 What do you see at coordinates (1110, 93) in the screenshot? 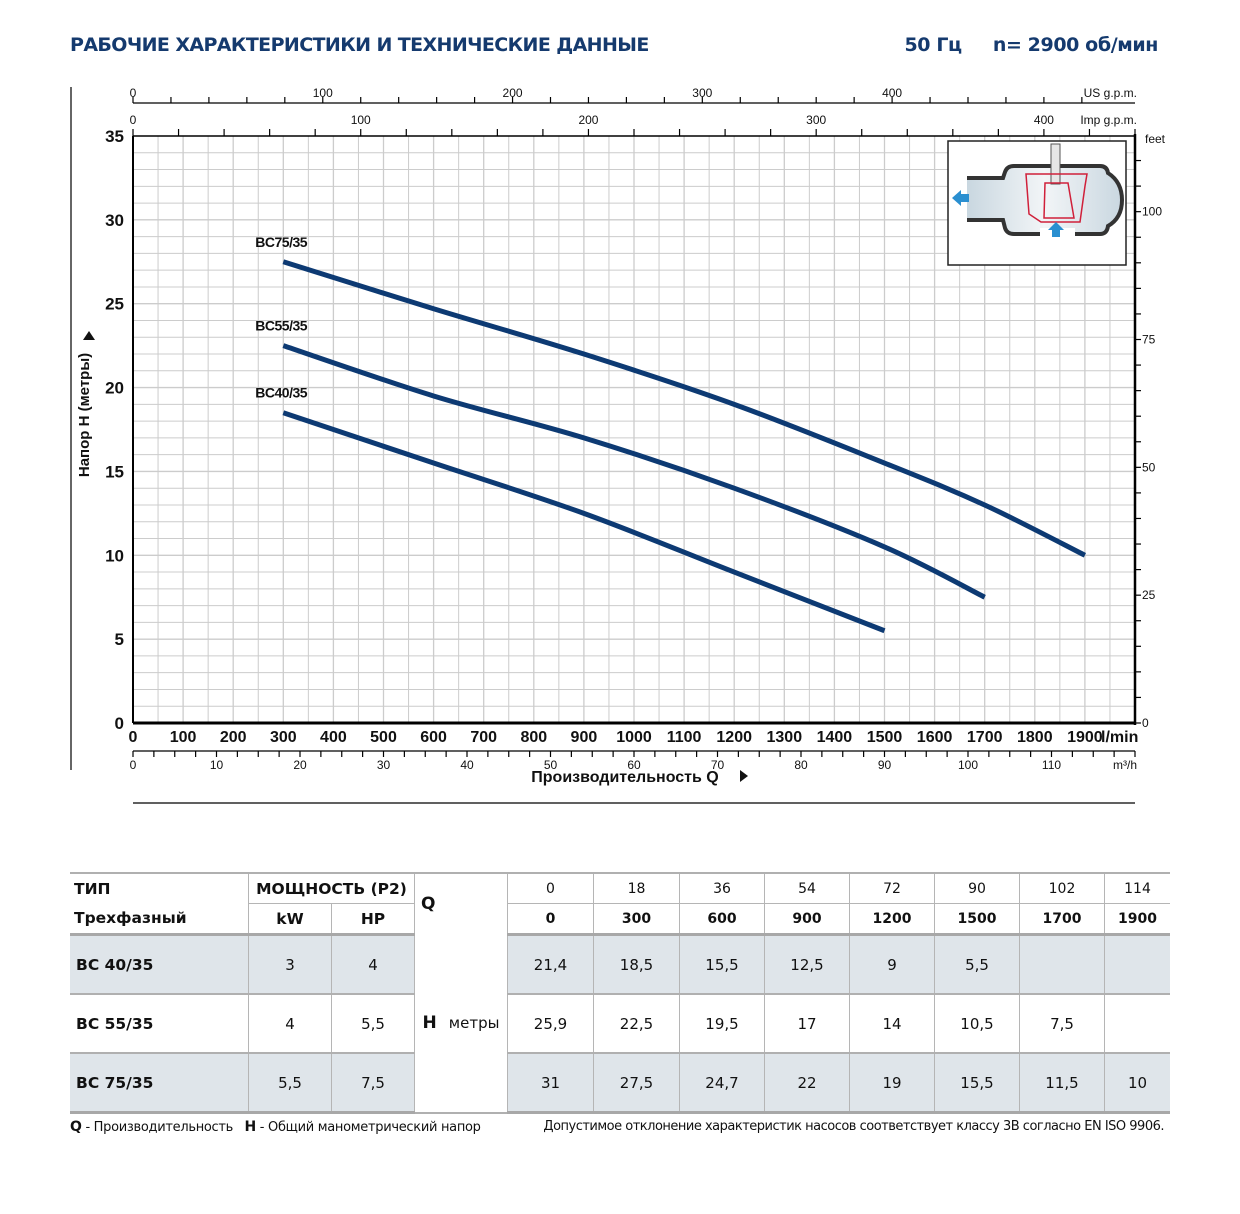
I see `us-gpm-unit-label: US g.p.m.` at bounding box center [1110, 93].